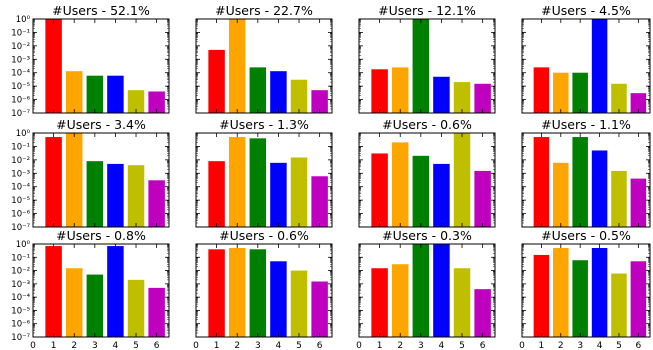  I want to click on subplot-title: #Users - 4.5%, so click(586, 10).